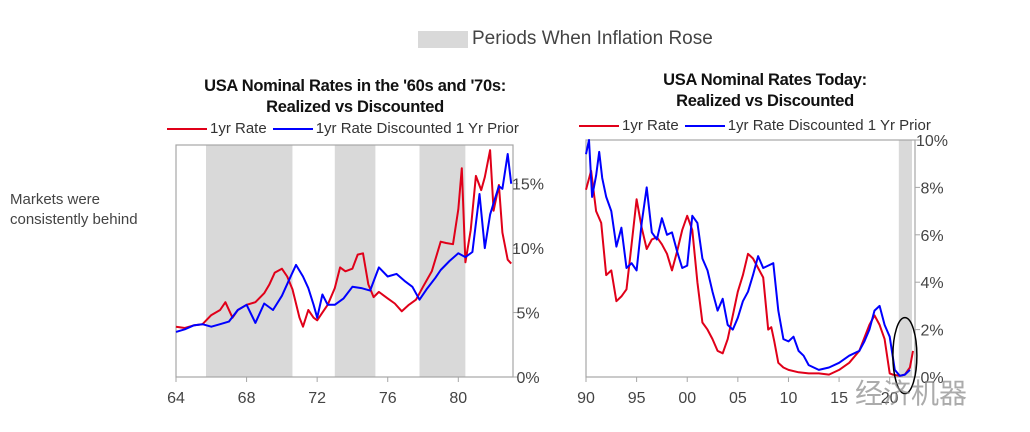 Image resolution: width=1030 pixels, height=432 pixels. What do you see at coordinates (839, 398) in the screenshot?
I see `x-tick-label: 15` at bounding box center [839, 398].